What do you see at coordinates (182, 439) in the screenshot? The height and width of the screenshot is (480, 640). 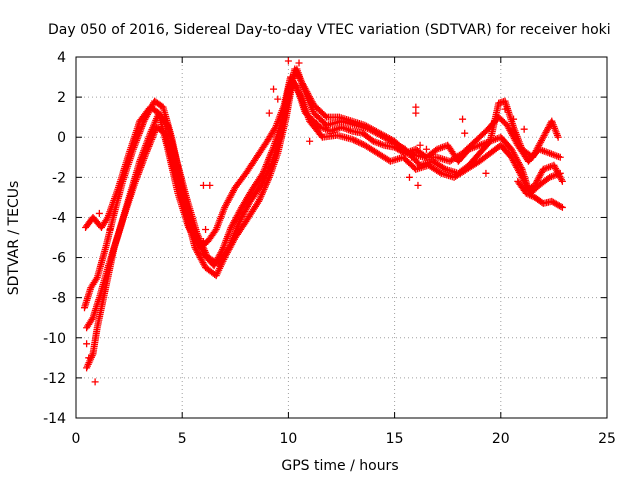 I see `x-tick-label: 5` at bounding box center [182, 439].